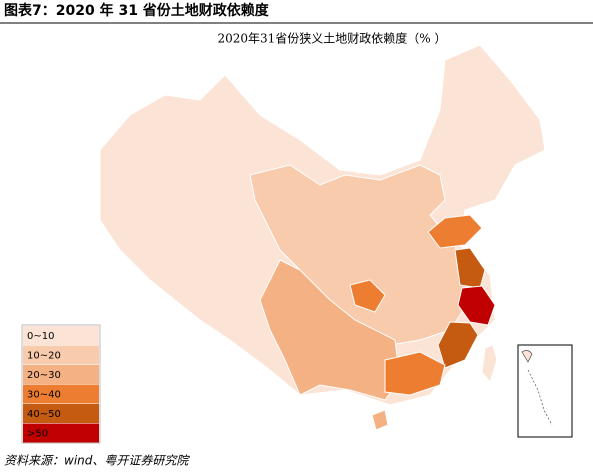 This screenshot has height=474, width=593. Describe the element at coordinates (489, 364) in the screenshot. I see `island` at that location.